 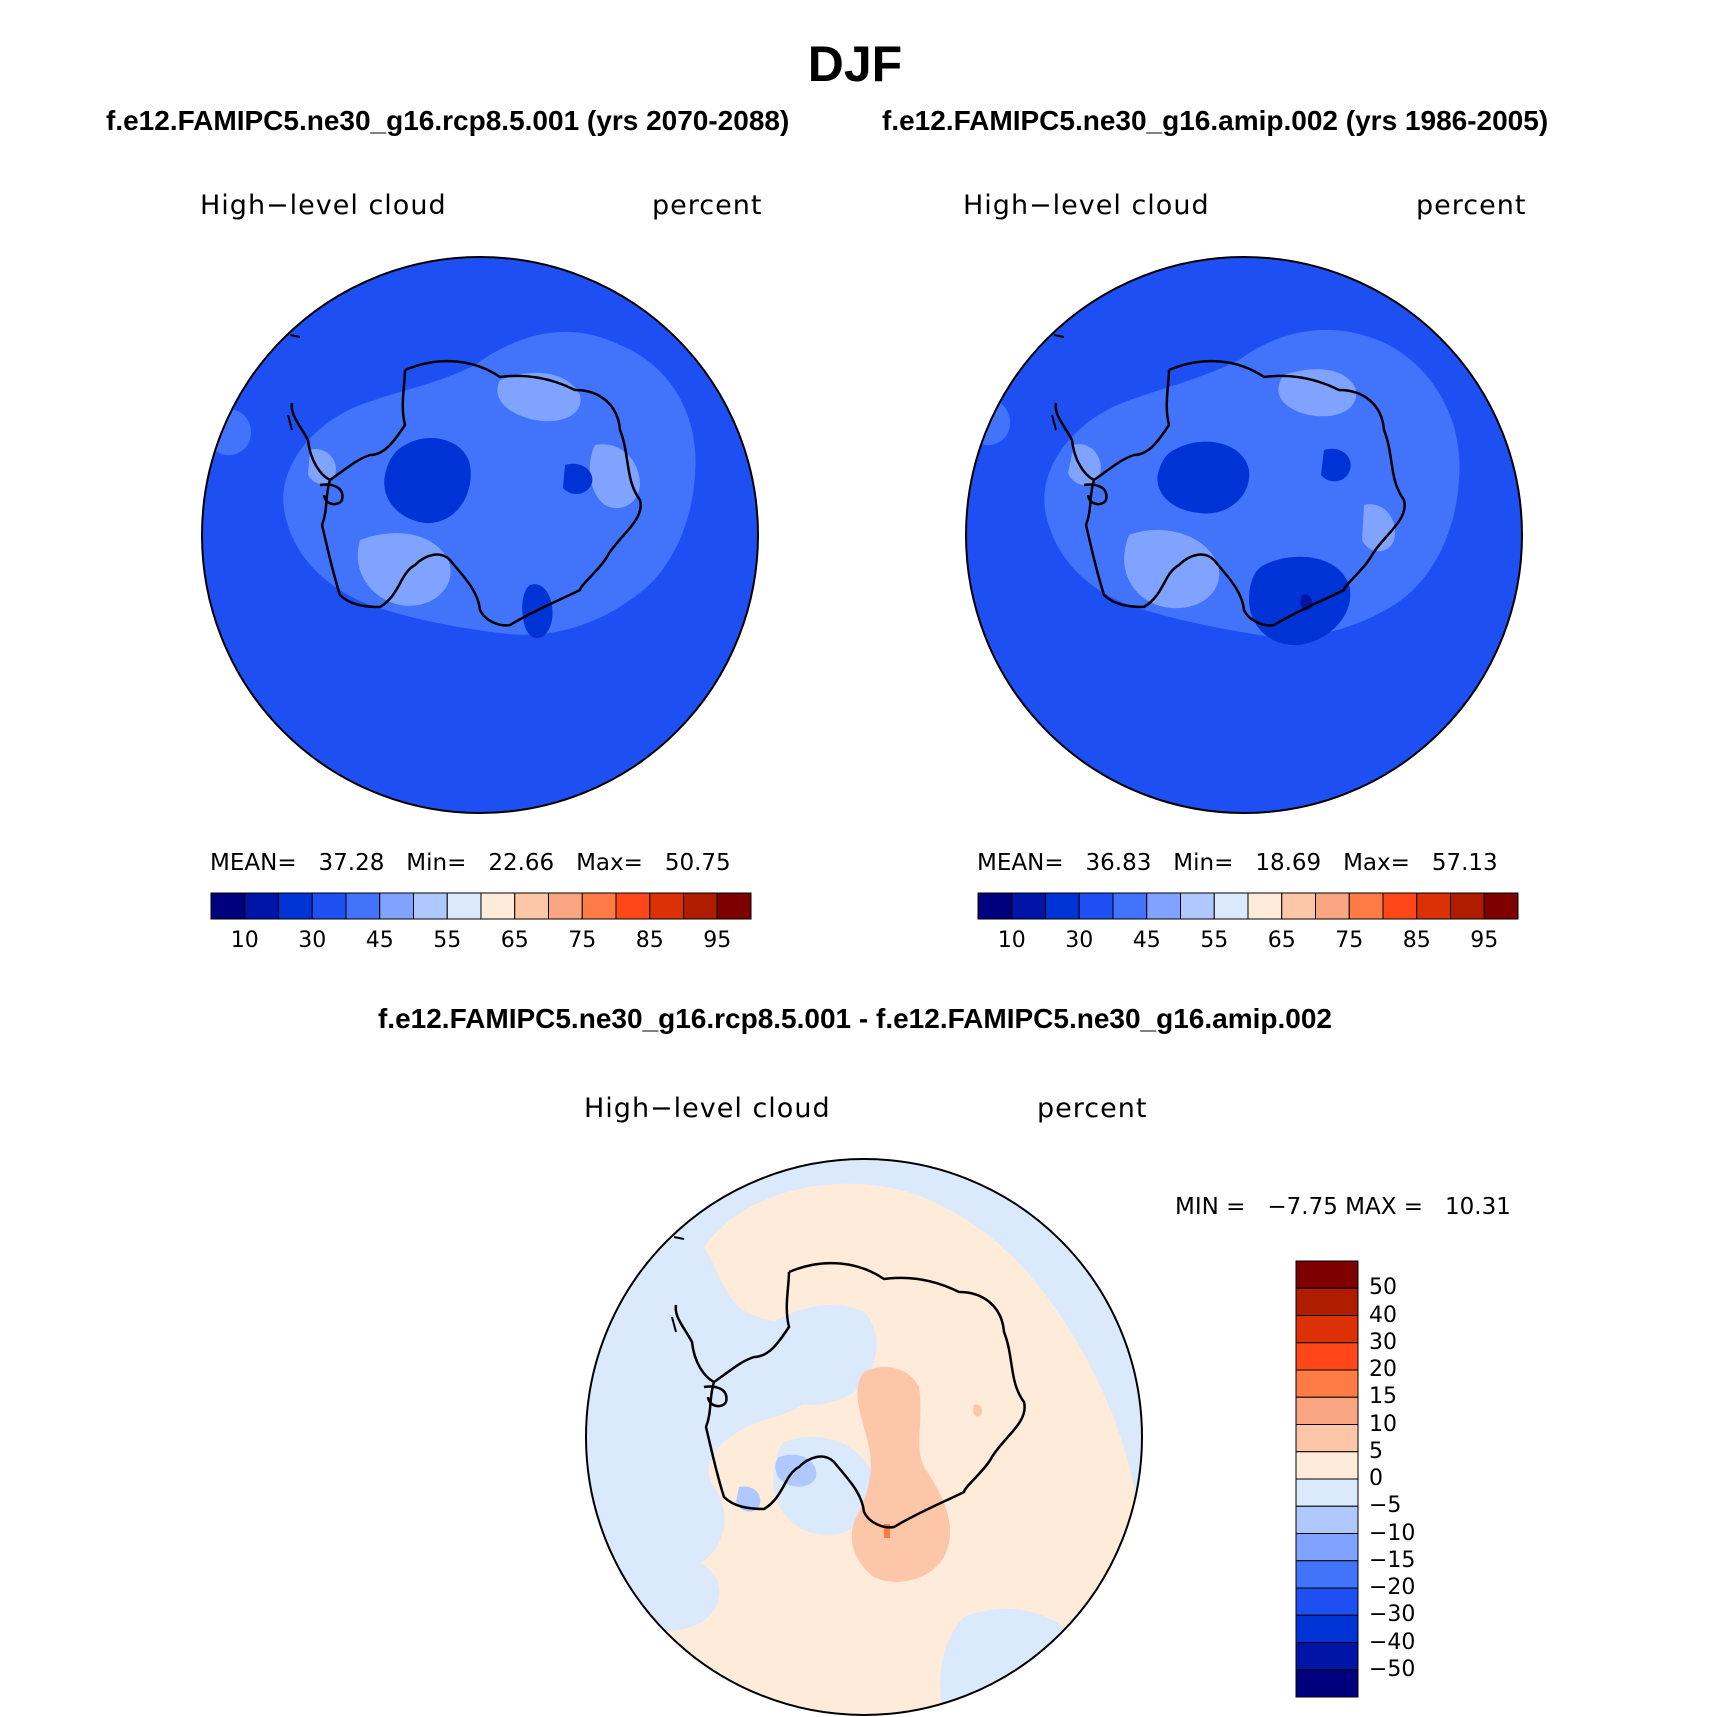 I want to click on colorbar-tick-label: −30, so click(x=1392, y=1615).